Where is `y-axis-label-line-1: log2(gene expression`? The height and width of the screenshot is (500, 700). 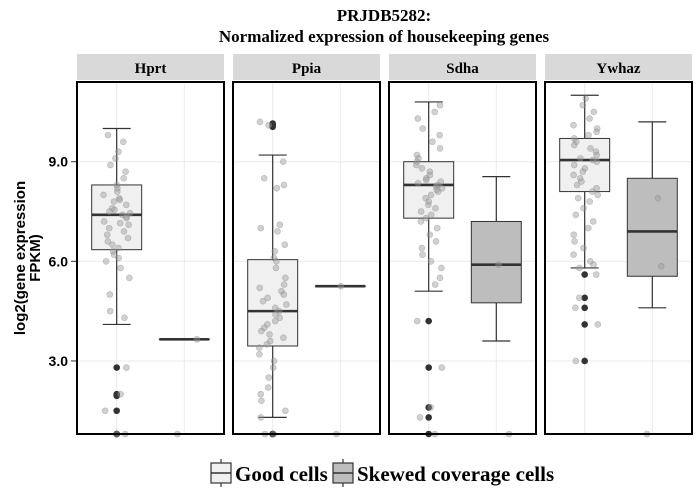
y-axis-label-line-1: log2(gene expression is located at coordinates (20, 258).